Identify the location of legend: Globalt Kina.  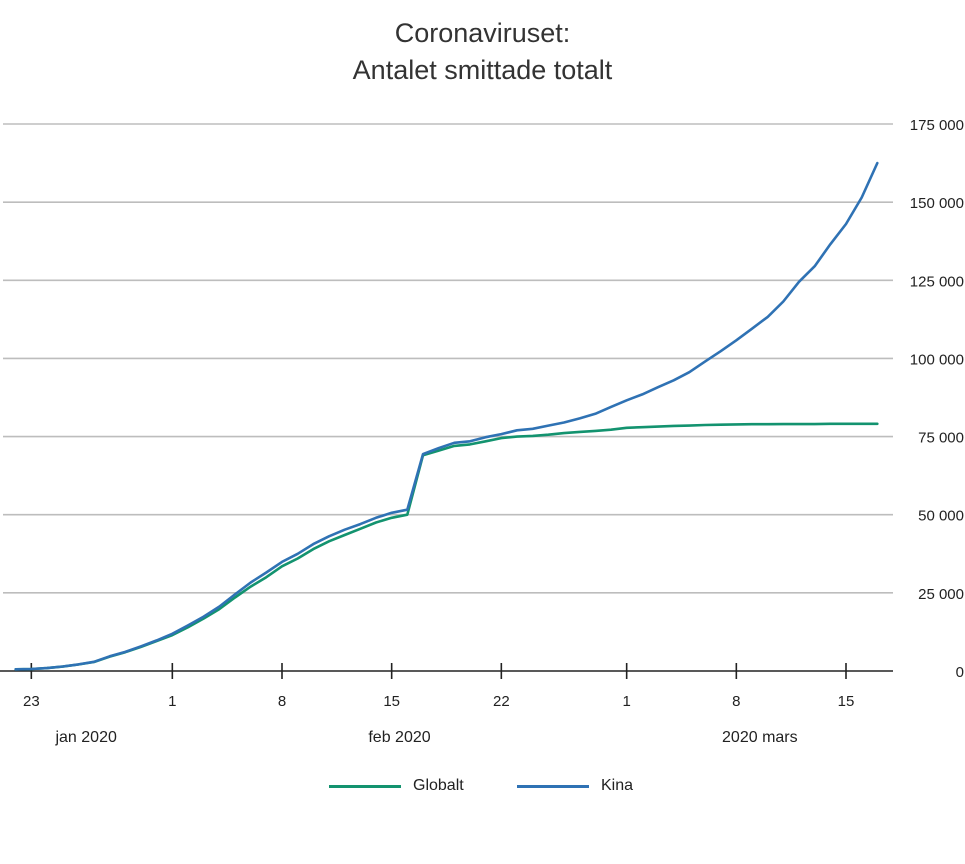
(482, 786).